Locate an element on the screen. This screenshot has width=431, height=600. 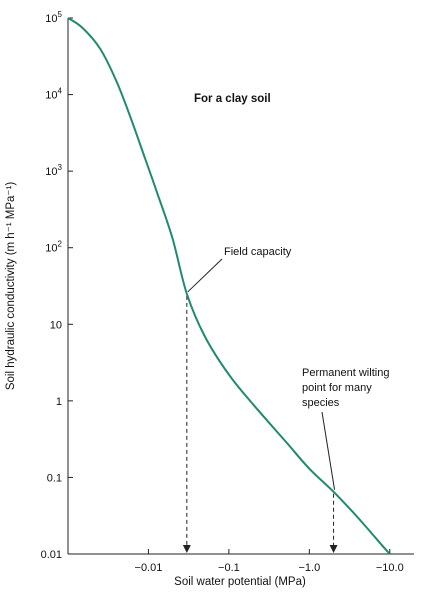
y-tick-label: 0.1 is located at coordinates (54, 478).